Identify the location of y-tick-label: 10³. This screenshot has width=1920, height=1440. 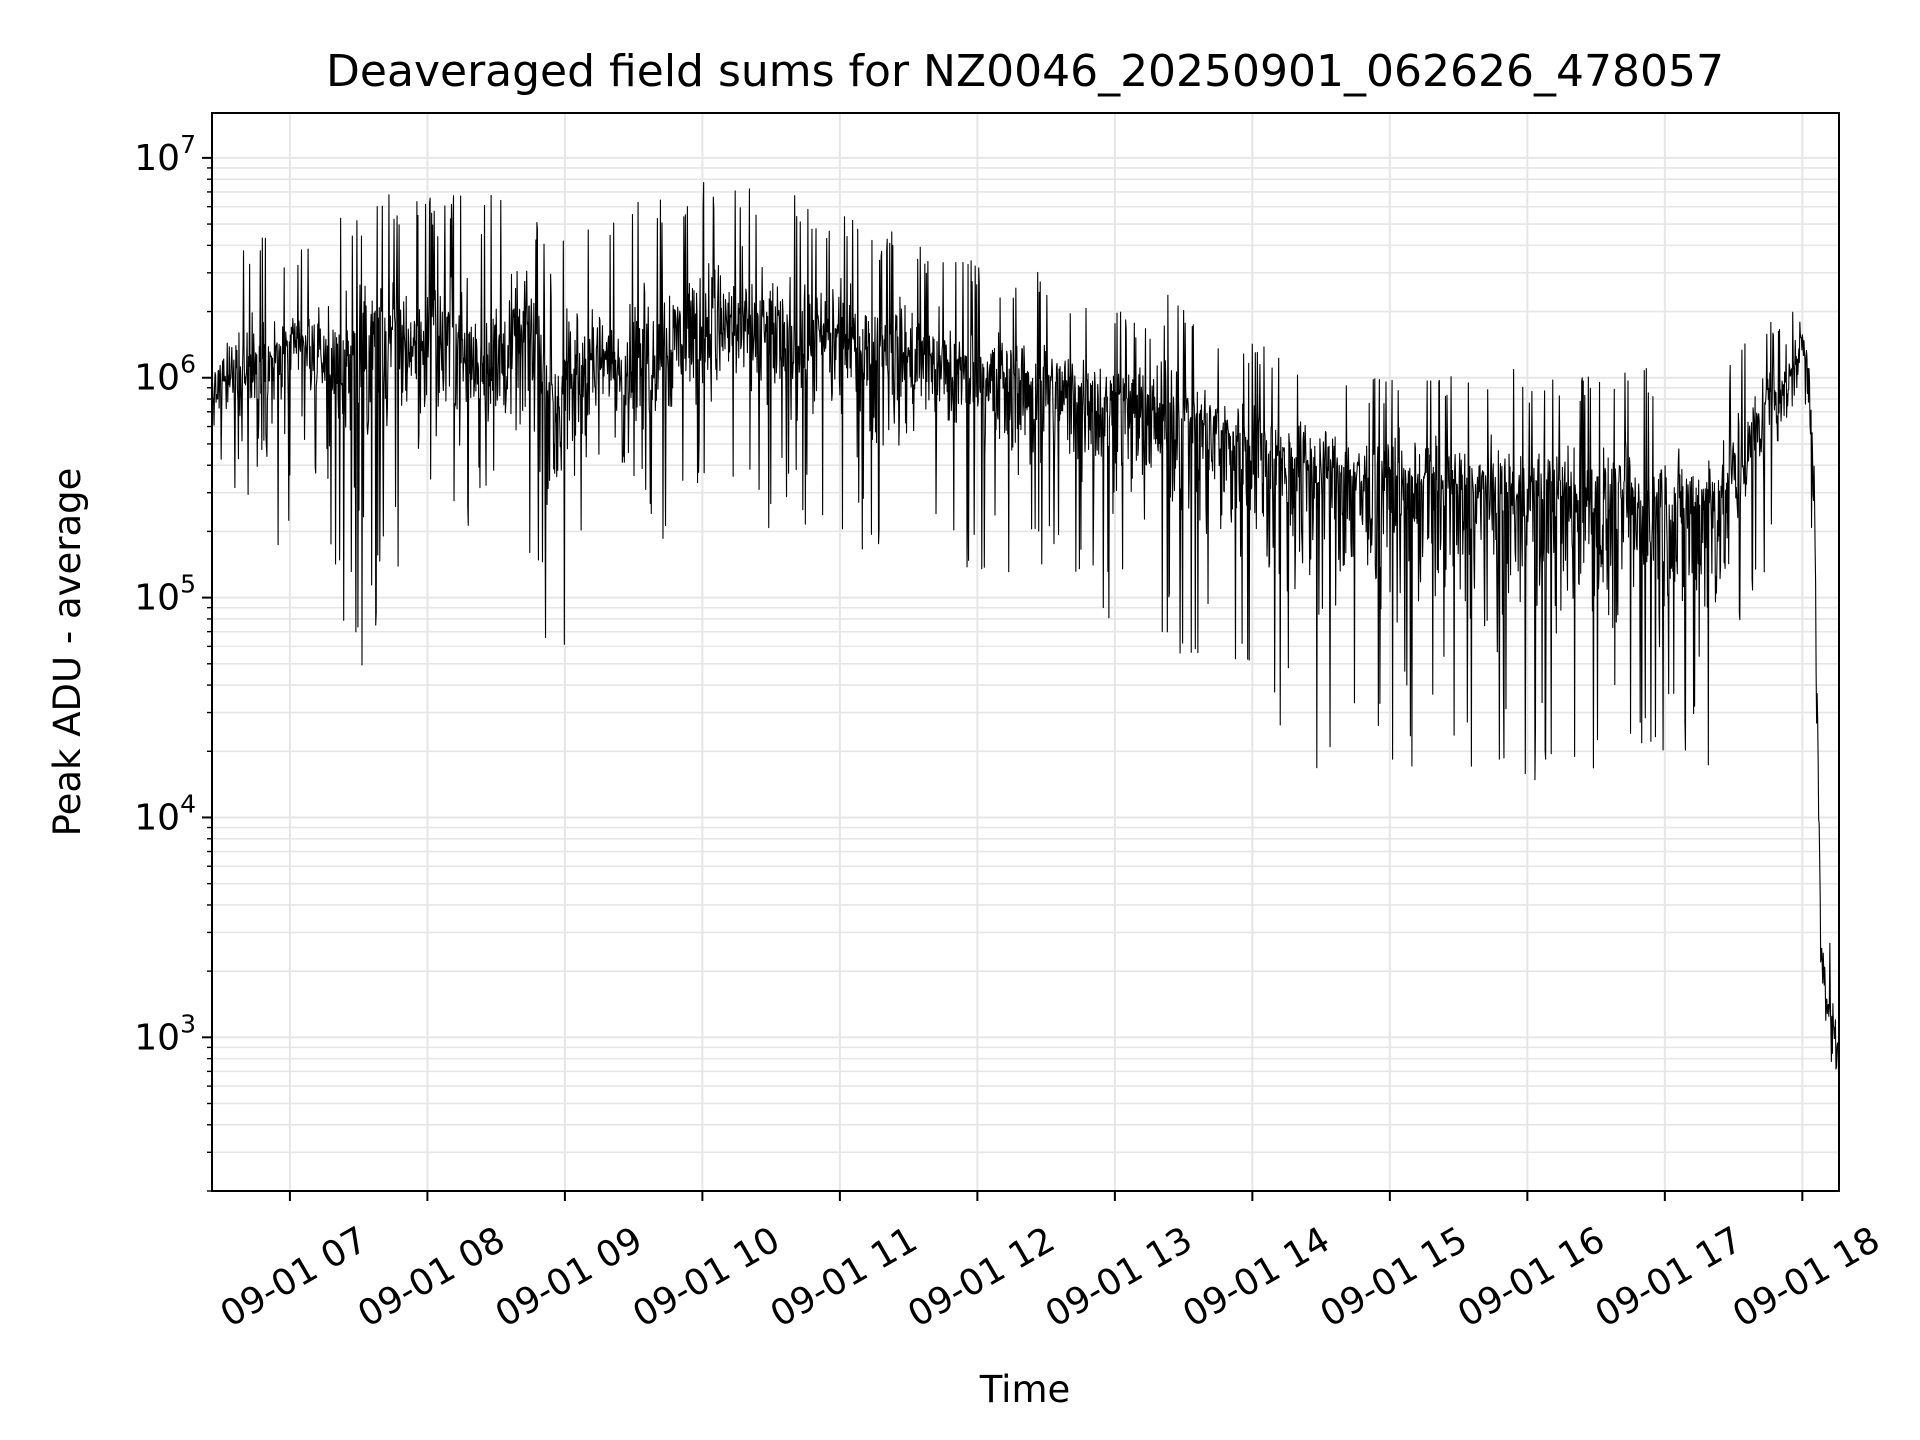
(165, 1033).